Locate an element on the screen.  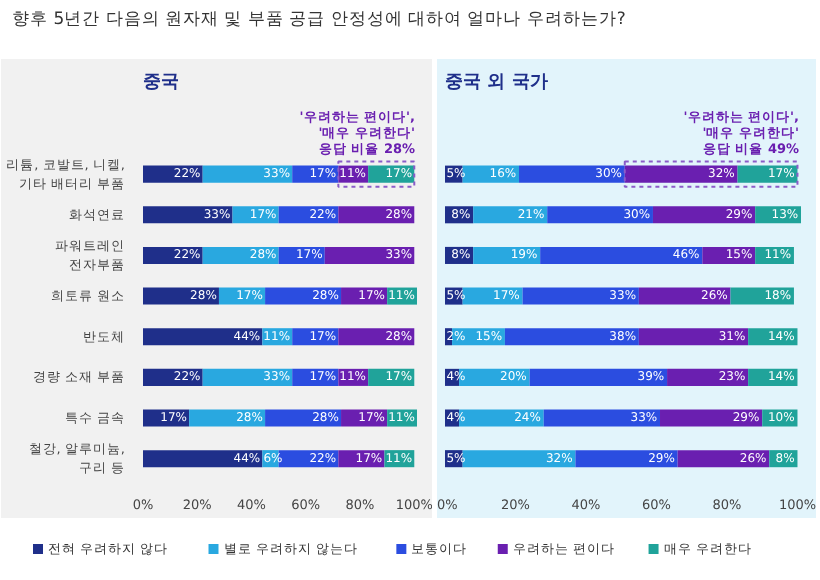
chart-title: 중국 외 국가 is located at coordinates (496, 83).